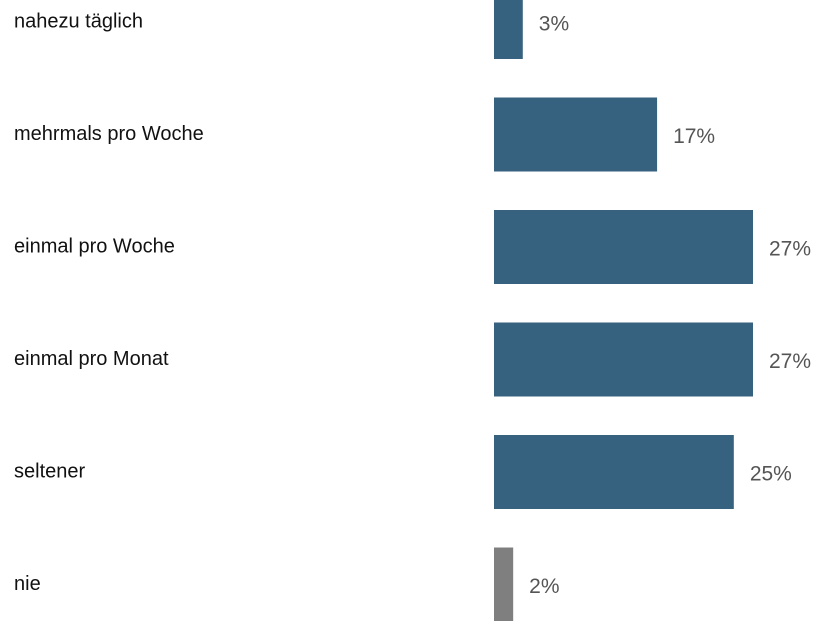  Describe the element at coordinates (554, 24) in the screenshot. I see `value-label: 3%` at that location.